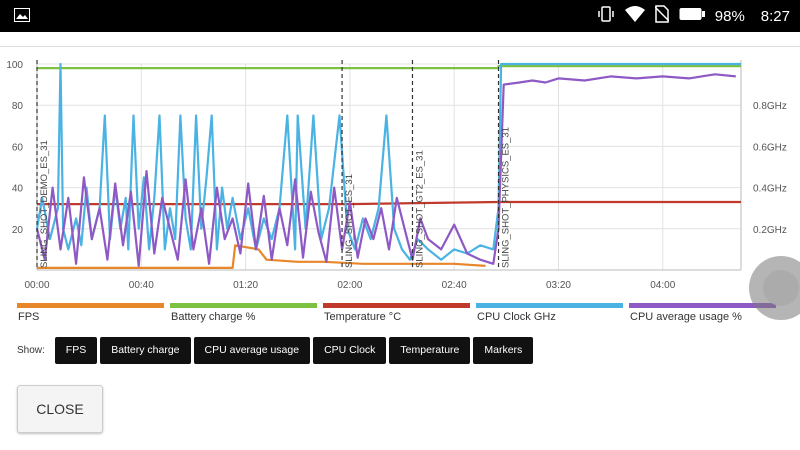  What do you see at coordinates (60, 409) in the screenshot?
I see `close-button: CLOSE` at bounding box center [60, 409].